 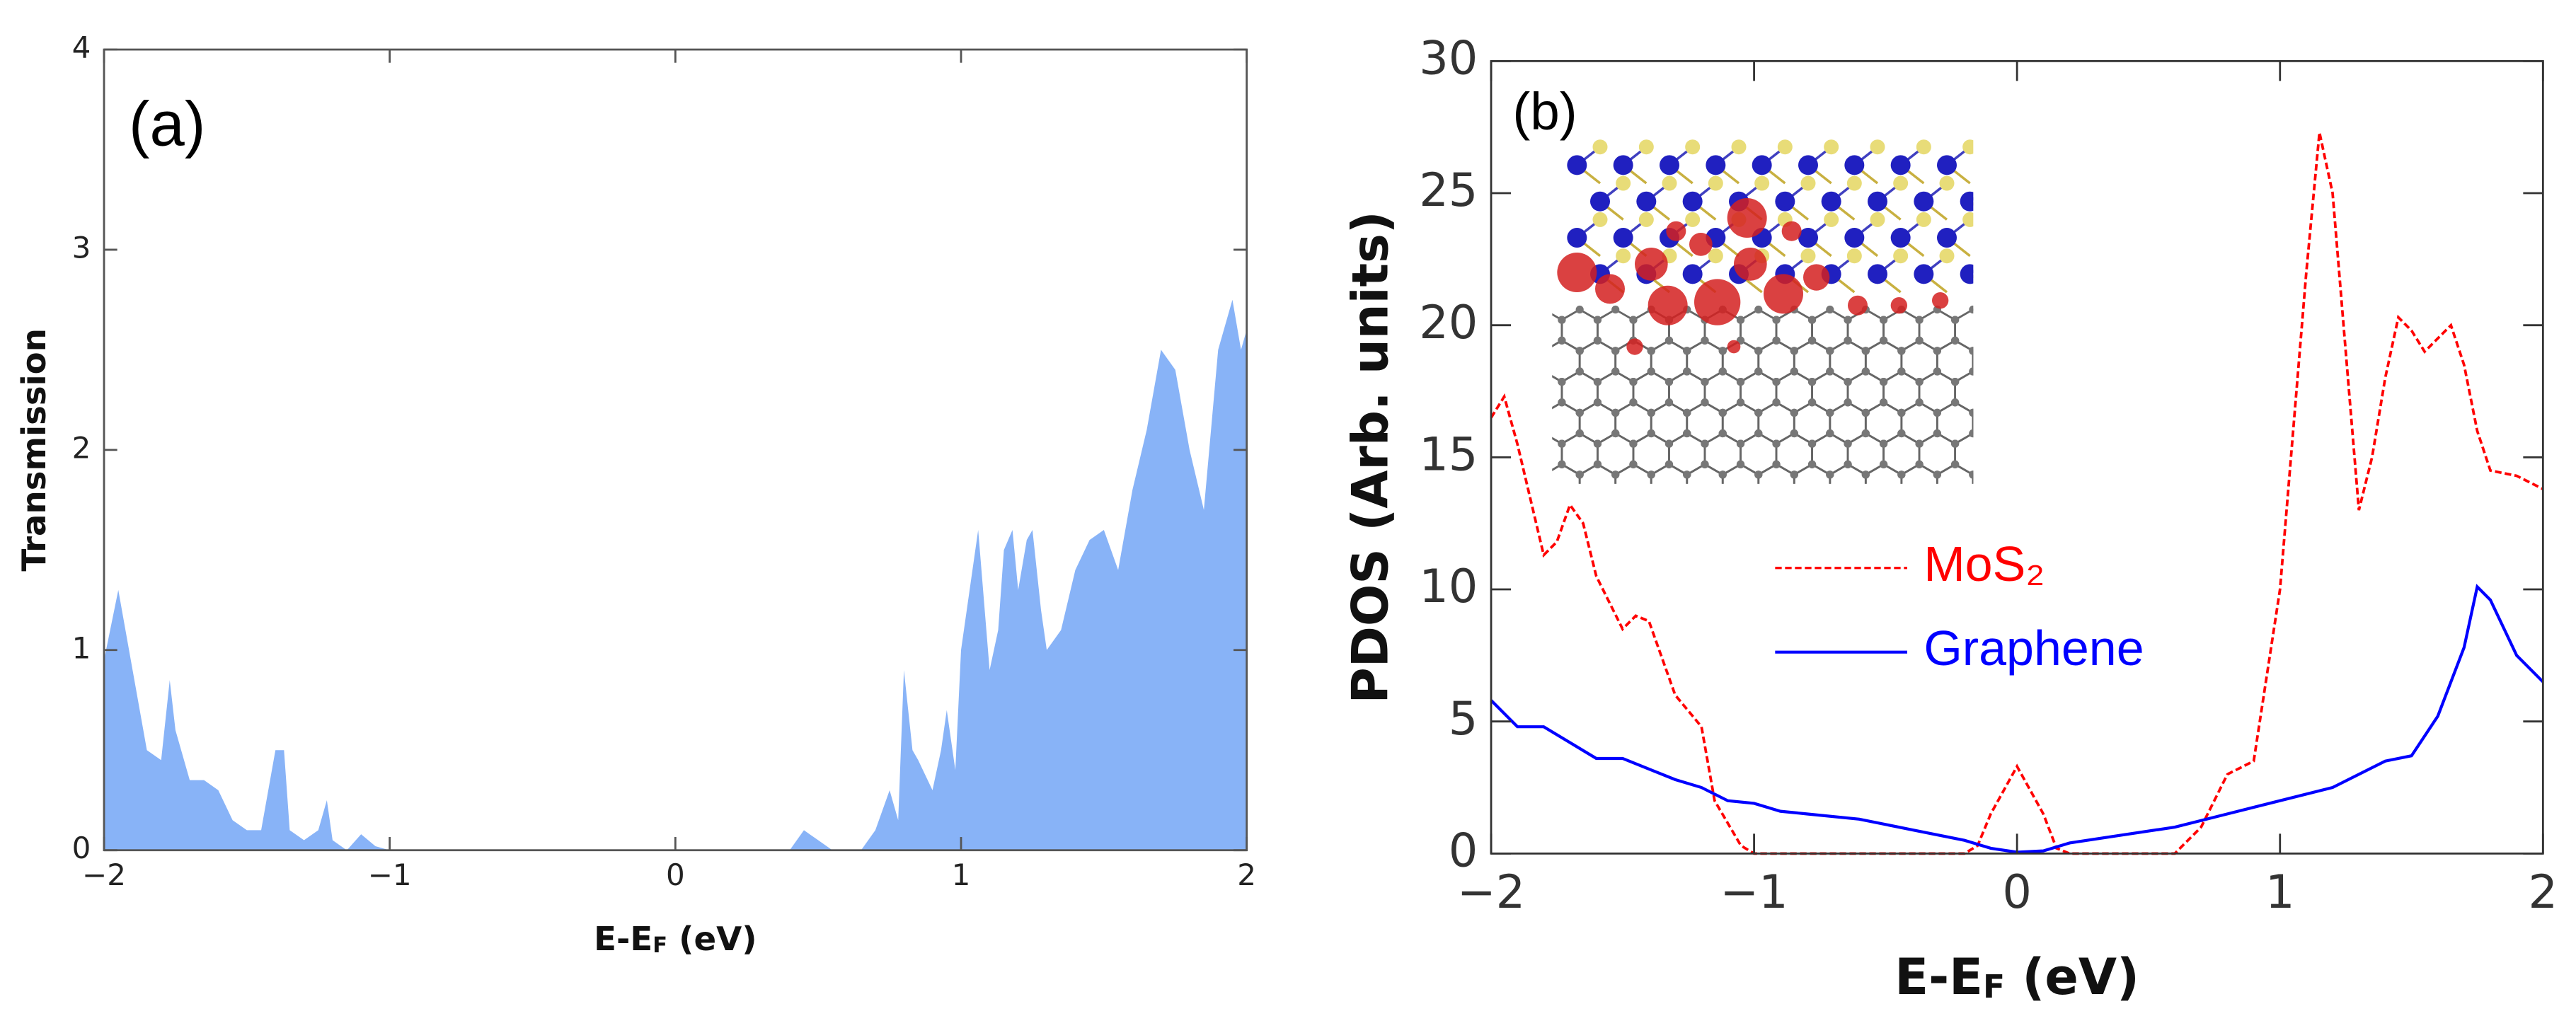 What do you see at coordinates (1985, 563) in the screenshot?
I see `legend-label: MoS₂` at bounding box center [1985, 563].